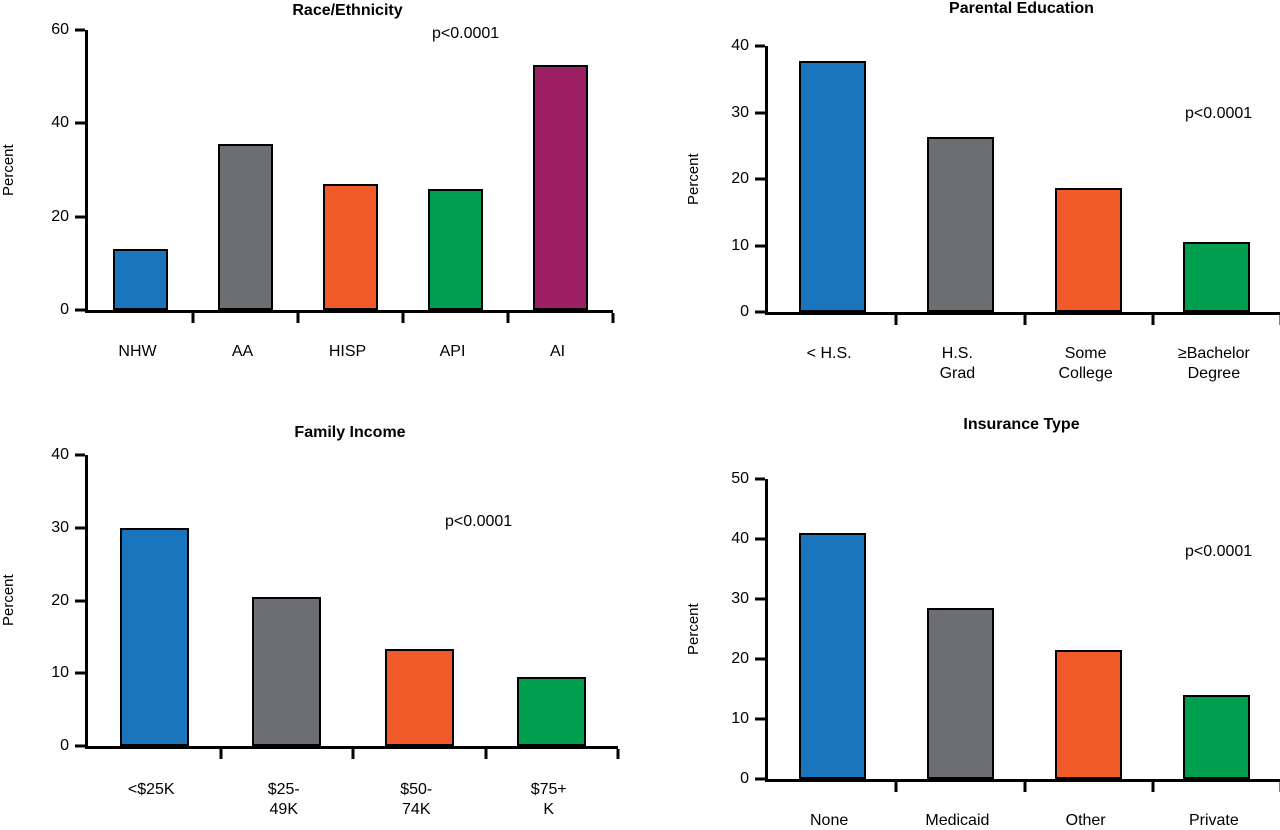 This screenshot has height=830, width=1280. I want to click on chart-title: Family Income, so click(350, 432).